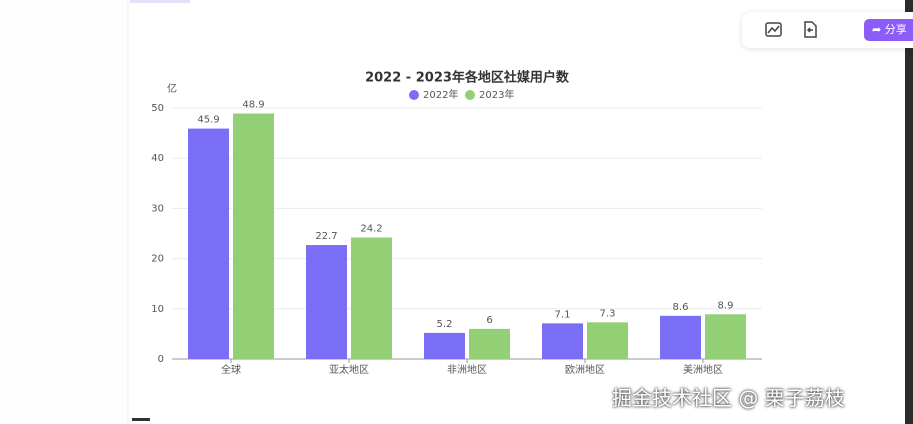  Describe the element at coordinates (608, 313) in the screenshot. I see `value-label: 7.3` at that location.